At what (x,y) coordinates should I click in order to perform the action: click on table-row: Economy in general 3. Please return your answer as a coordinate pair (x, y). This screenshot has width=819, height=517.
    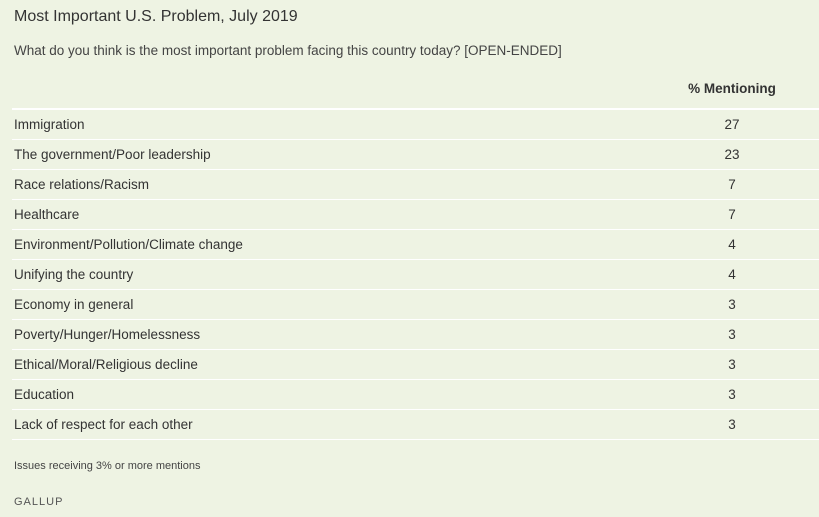
    Looking at the image, I should click on (415, 305).